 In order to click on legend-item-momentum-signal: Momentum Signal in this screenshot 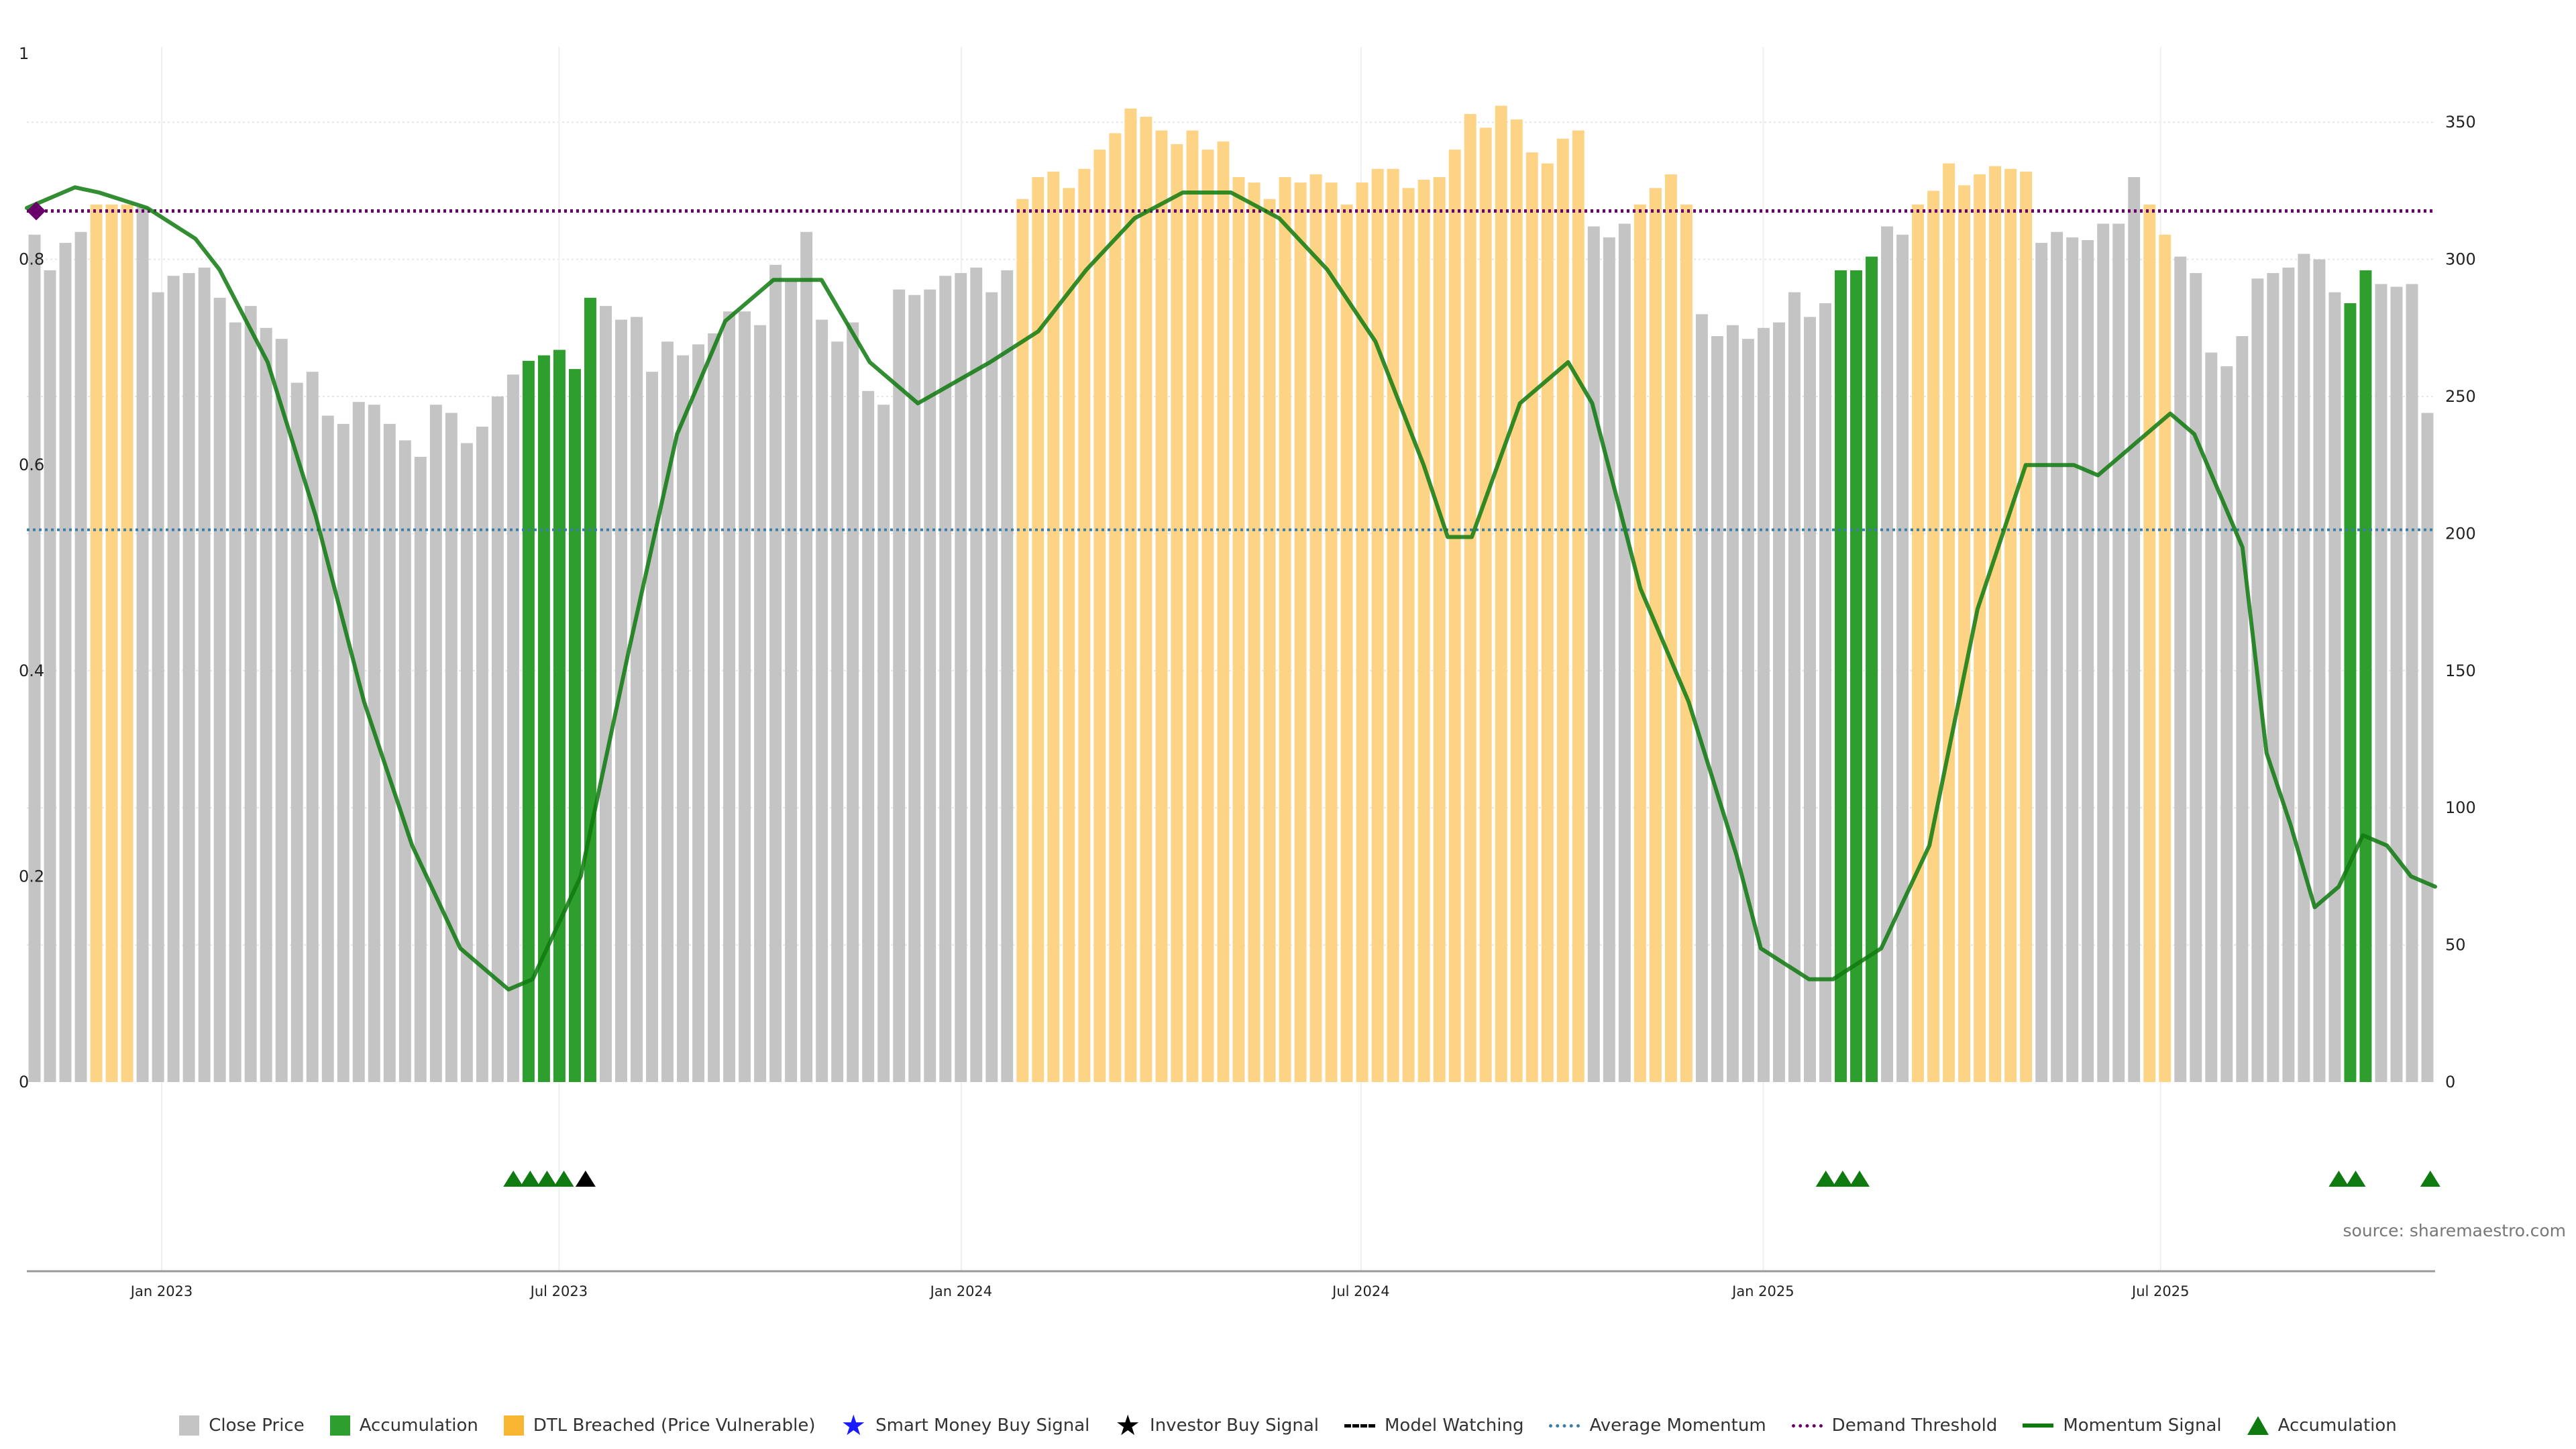, I will do `click(2122, 1425)`.